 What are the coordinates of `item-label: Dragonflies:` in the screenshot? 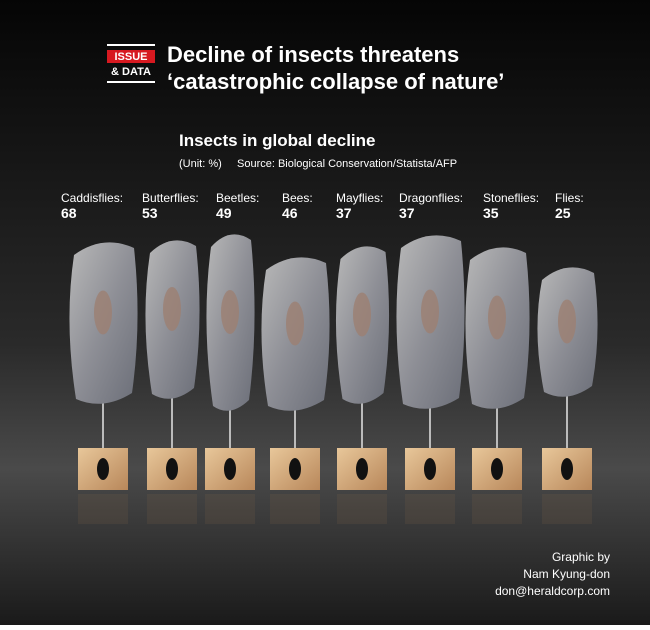 It's located at (431, 198).